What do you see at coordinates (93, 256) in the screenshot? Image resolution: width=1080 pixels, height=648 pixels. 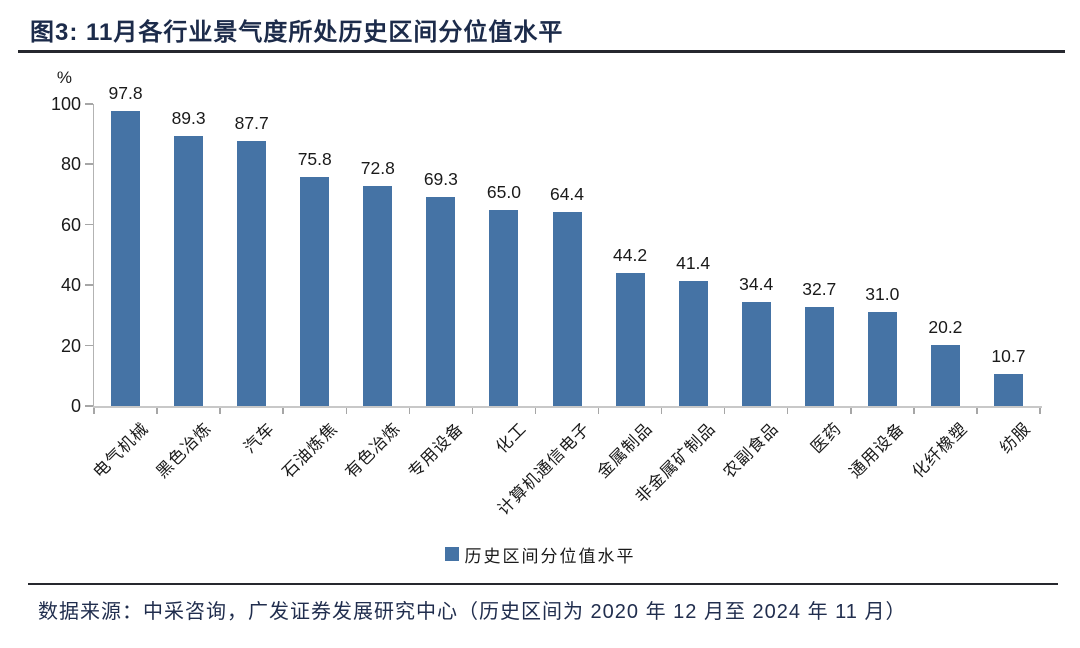 I see `y-axis-line` at bounding box center [93, 256].